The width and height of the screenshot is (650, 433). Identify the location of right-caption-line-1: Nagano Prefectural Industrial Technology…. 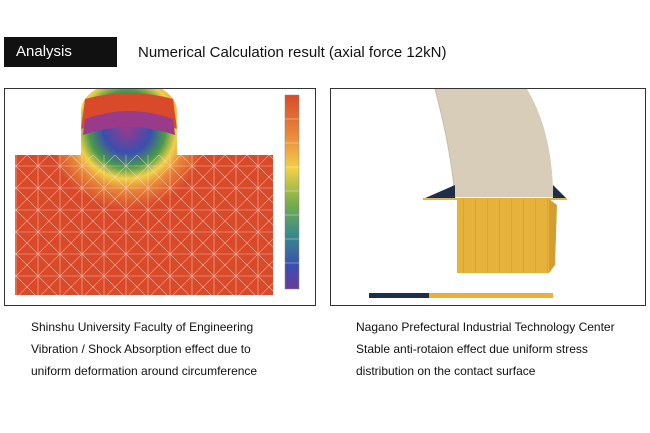
(485, 327).